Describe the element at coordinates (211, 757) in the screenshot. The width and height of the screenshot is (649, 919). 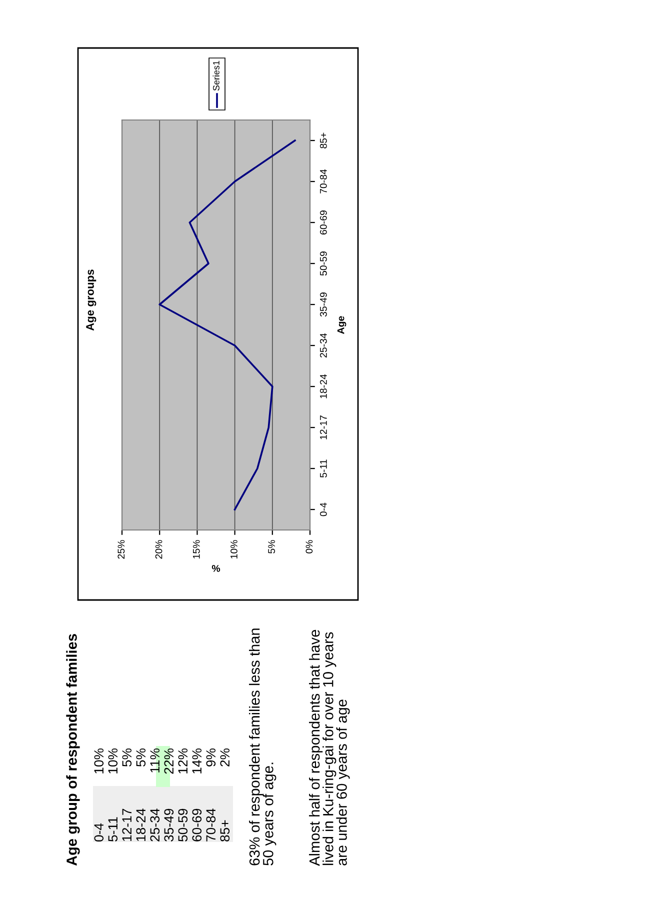
I see `text: 9%` at that location.